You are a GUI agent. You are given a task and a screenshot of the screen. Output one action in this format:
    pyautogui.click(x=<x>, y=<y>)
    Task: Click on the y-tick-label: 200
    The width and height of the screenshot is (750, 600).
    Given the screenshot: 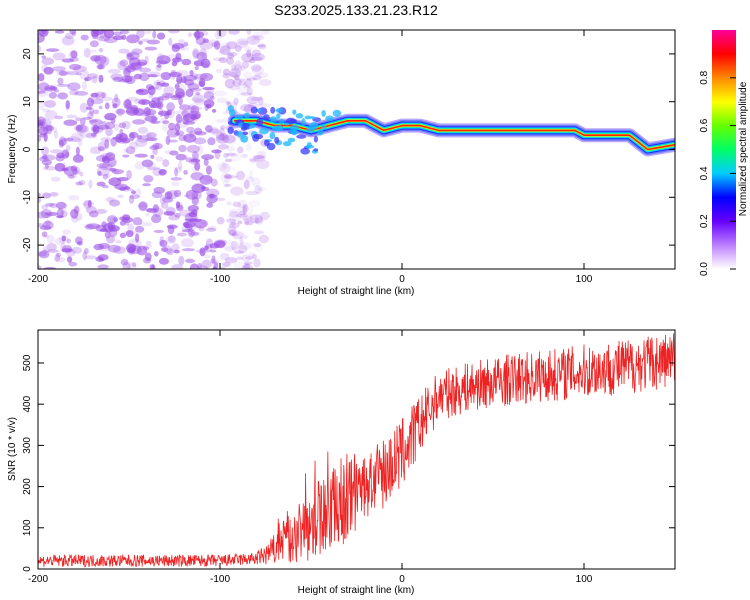 What is the action you would take?
    pyautogui.click(x=27, y=486)
    